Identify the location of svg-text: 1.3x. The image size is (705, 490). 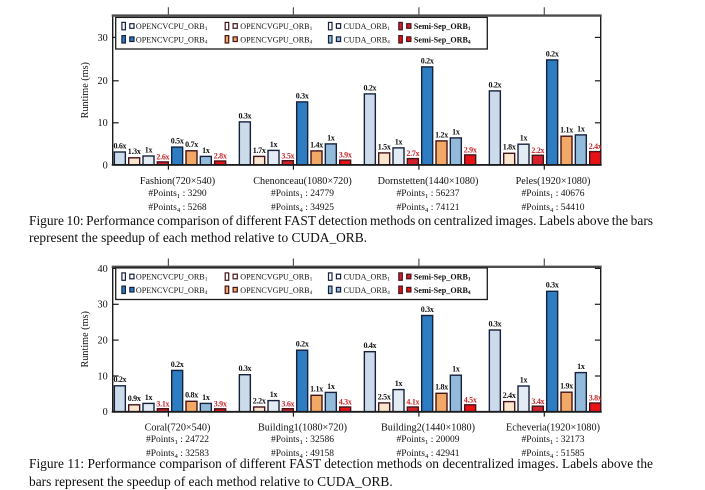
(134, 151).